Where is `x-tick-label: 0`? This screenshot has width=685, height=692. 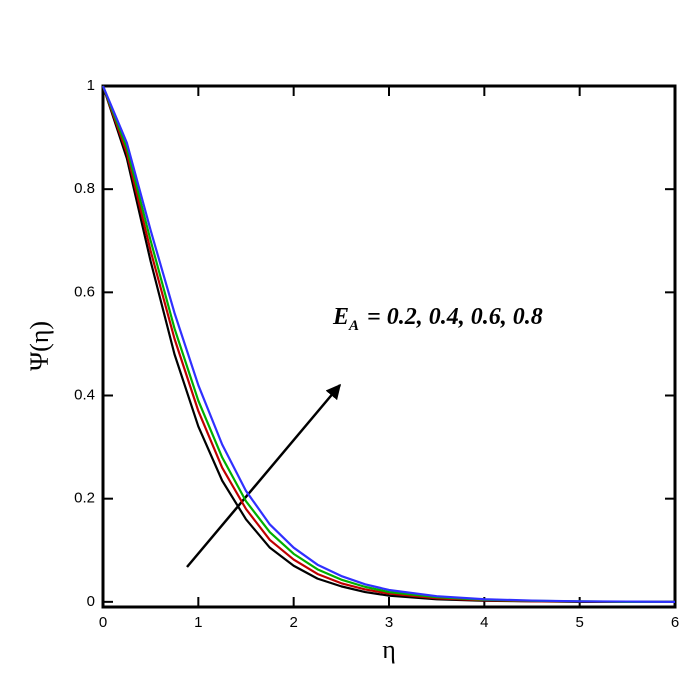 x-tick-label: 0 is located at coordinates (103, 622).